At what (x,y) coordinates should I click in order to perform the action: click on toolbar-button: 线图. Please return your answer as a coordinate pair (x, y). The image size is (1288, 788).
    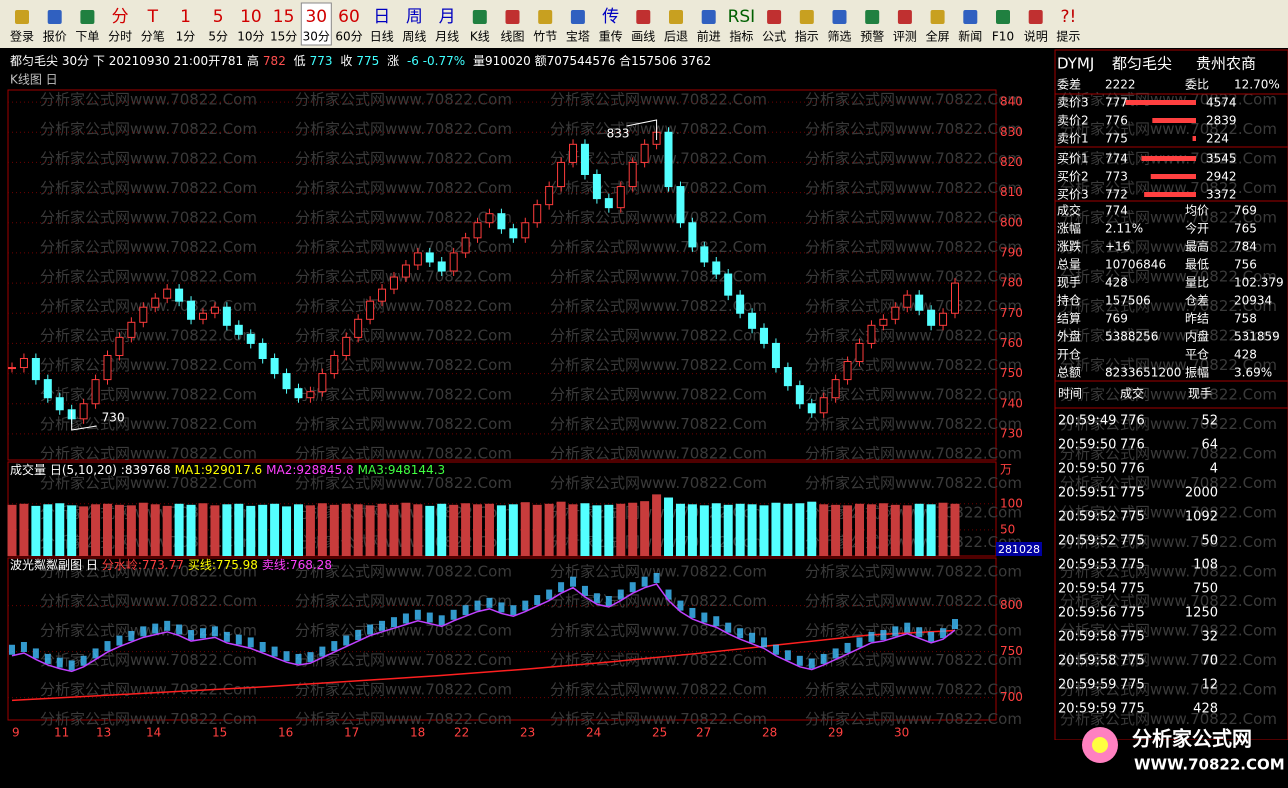
    Looking at the image, I should click on (512, 27).